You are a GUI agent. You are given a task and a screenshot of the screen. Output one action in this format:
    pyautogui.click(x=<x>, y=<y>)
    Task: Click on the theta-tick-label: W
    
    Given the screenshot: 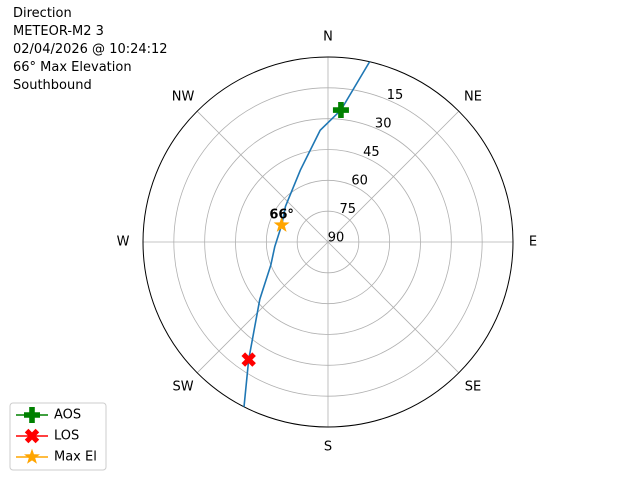 What is the action you would take?
    pyautogui.click(x=123, y=242)
    